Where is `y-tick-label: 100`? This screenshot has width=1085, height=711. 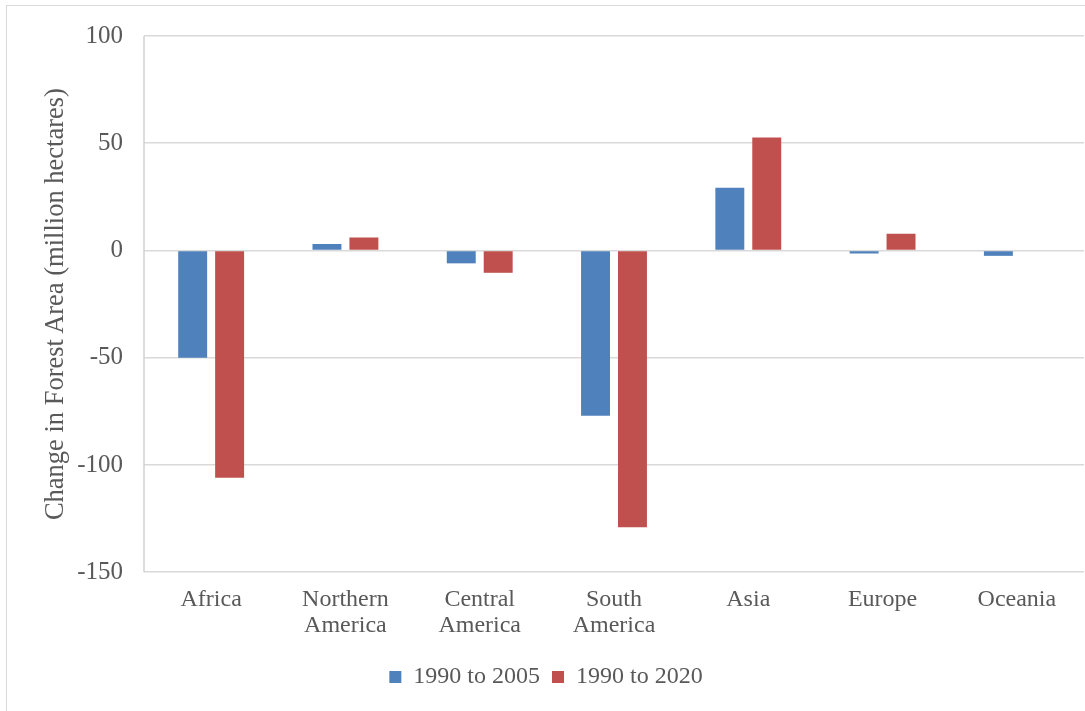 y-tick-label: 100 is located at coordinates (104, 34).